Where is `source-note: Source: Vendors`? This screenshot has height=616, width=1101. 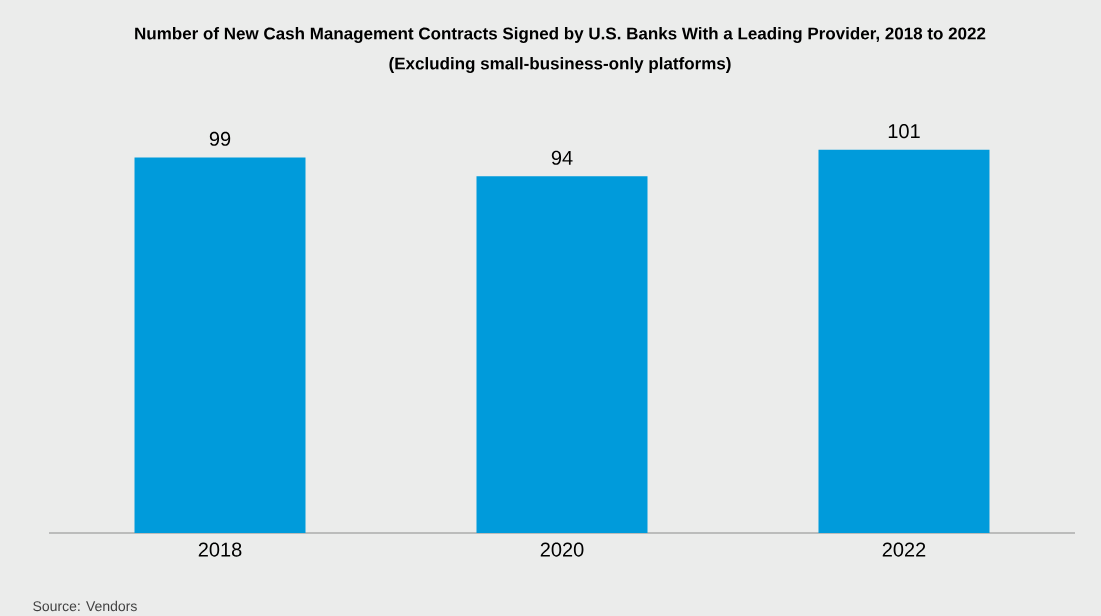 source-note: Source: Vendors is located at coordinates (85, 606).